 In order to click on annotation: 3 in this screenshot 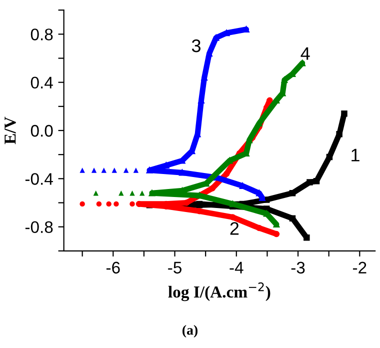, I will do `click(196, 45)`.